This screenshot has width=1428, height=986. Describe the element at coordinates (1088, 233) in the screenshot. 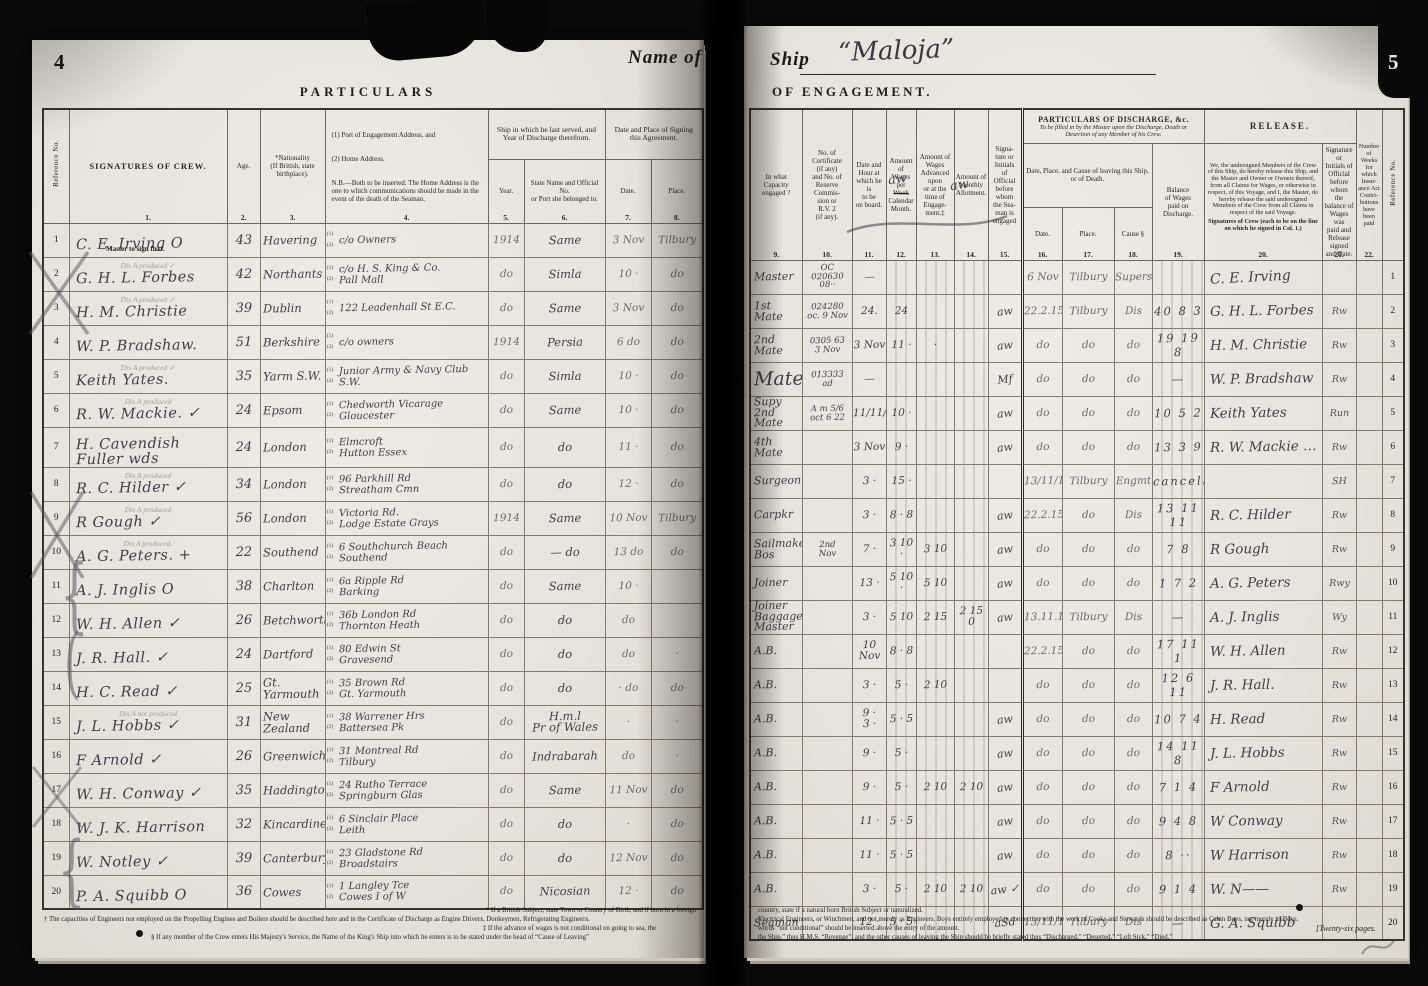

I see `discharge-place-label: Place.` at that location.